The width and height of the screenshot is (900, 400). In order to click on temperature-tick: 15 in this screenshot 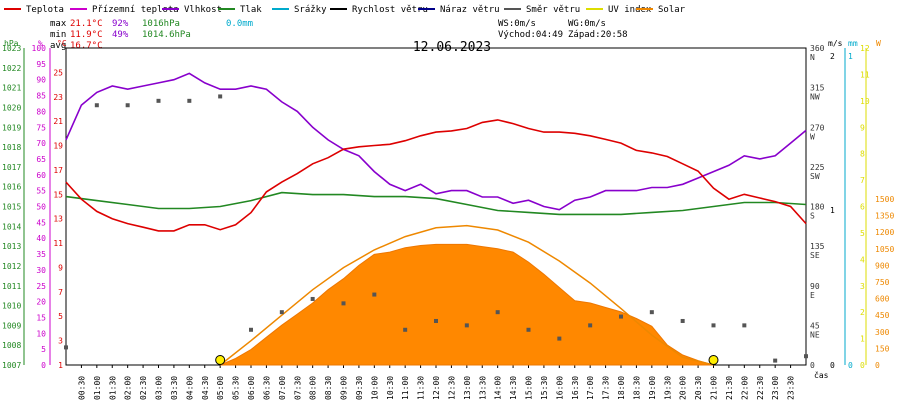, I will do `click(58, 194)`.